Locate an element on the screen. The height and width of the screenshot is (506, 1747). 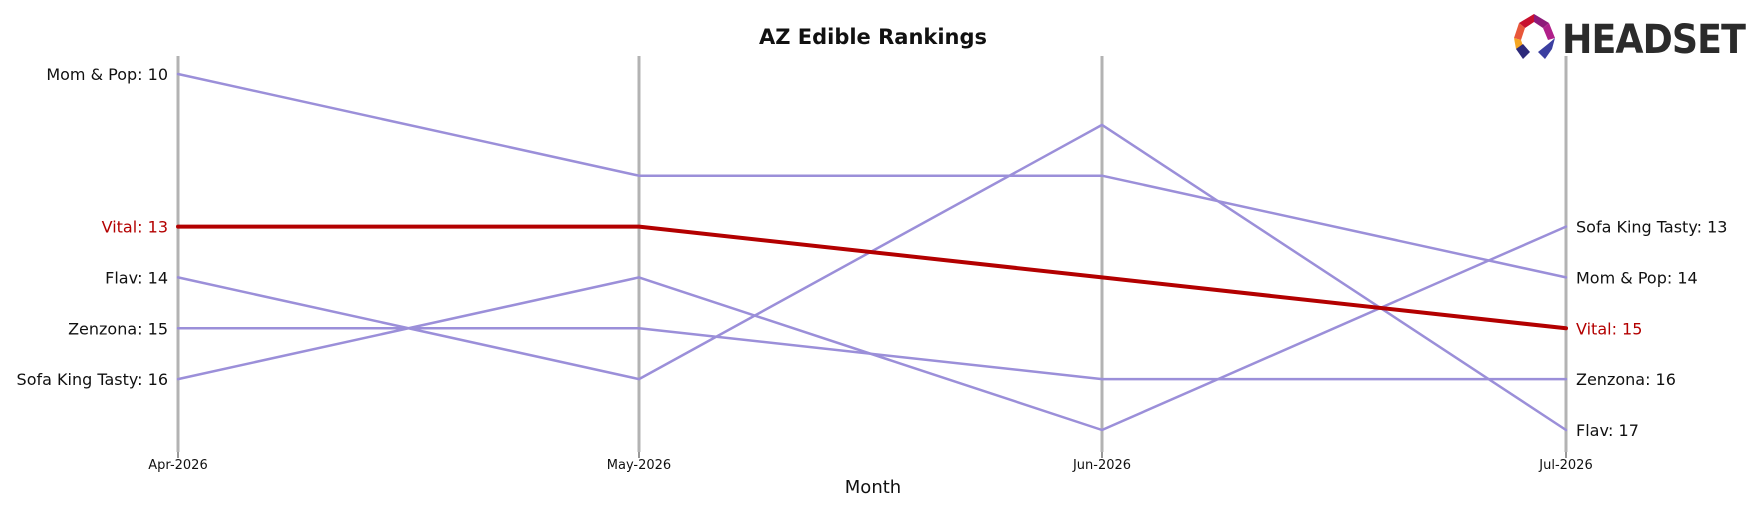
start-label-vital: Vital: 13 is located at coordinates (135, 227).